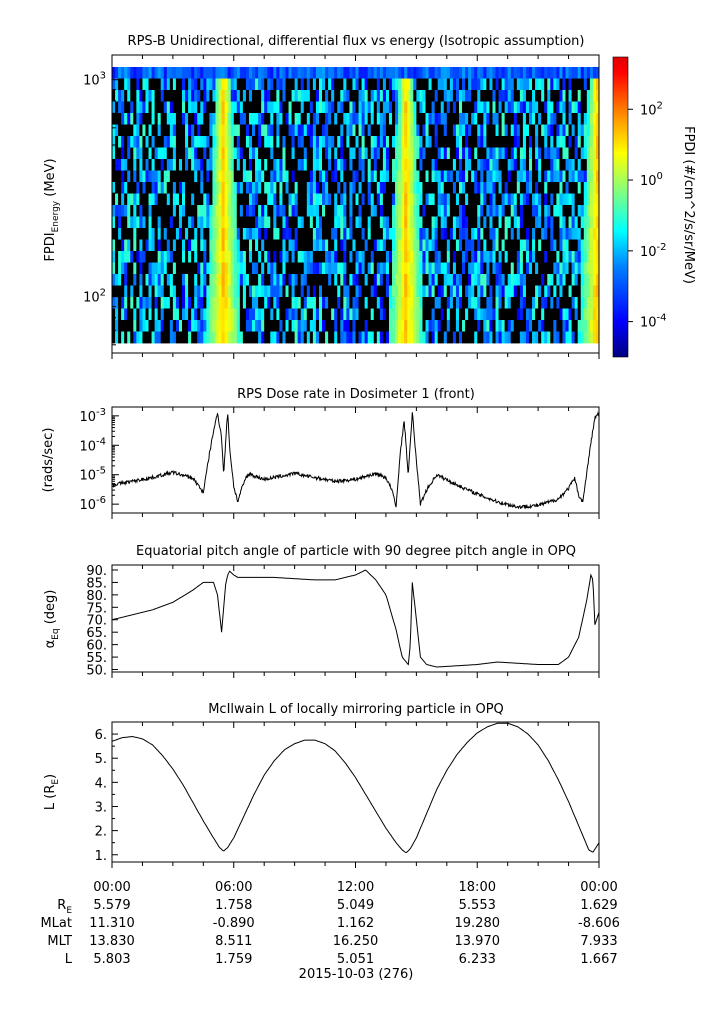  What do you see at coordinates (94, 297) in the screenshot?
I see `spectrogram-y-tick-label: 102` at bounding box center [94, 297].